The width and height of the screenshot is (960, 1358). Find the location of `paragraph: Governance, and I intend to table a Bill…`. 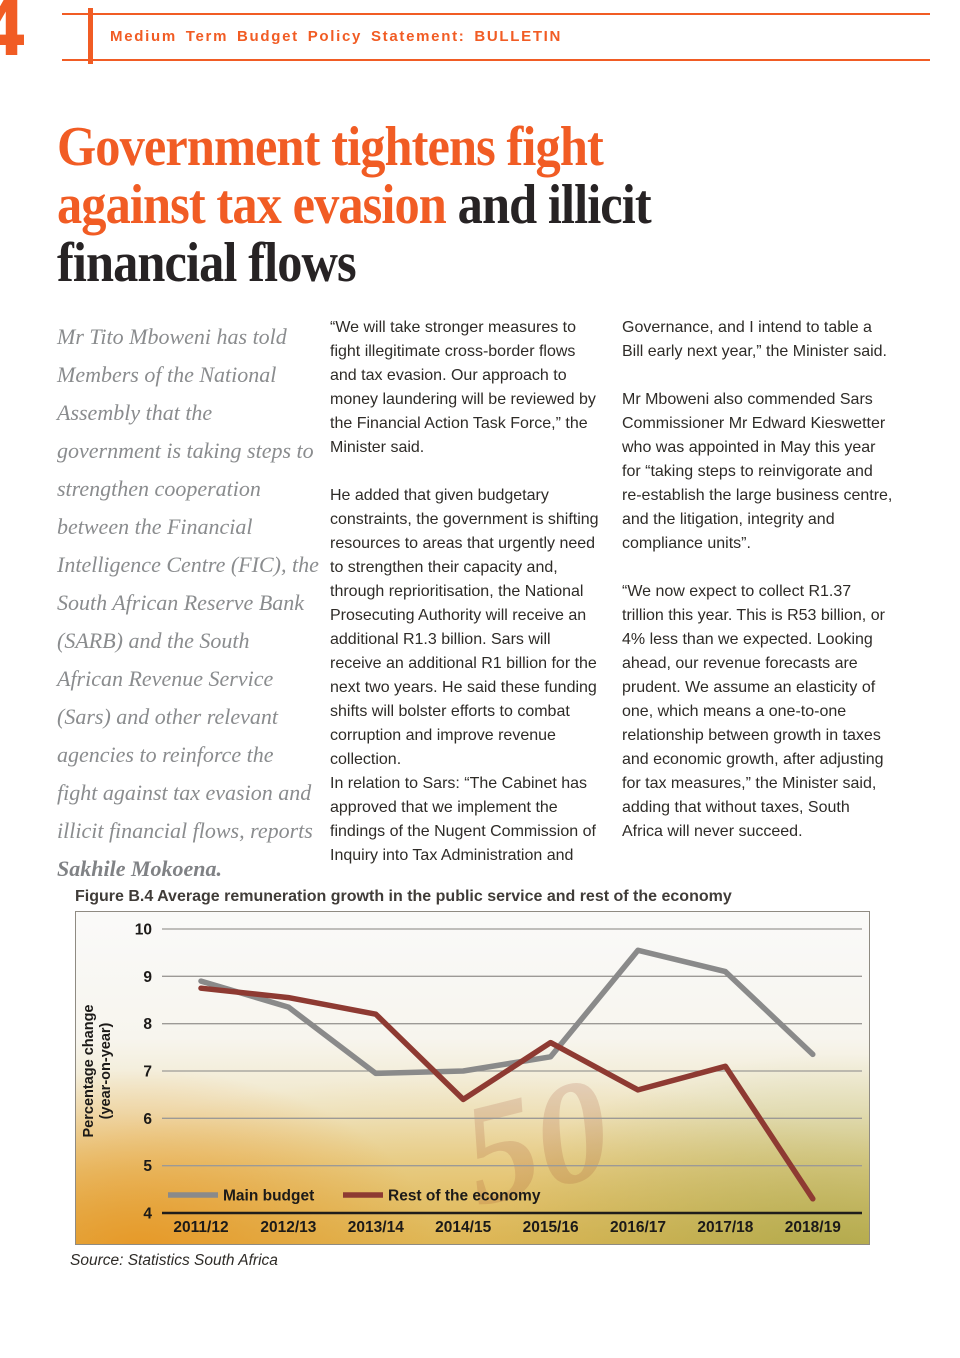

paragraph: Governance, and I intend to table a Bill… is located at coordinates (754, 339).